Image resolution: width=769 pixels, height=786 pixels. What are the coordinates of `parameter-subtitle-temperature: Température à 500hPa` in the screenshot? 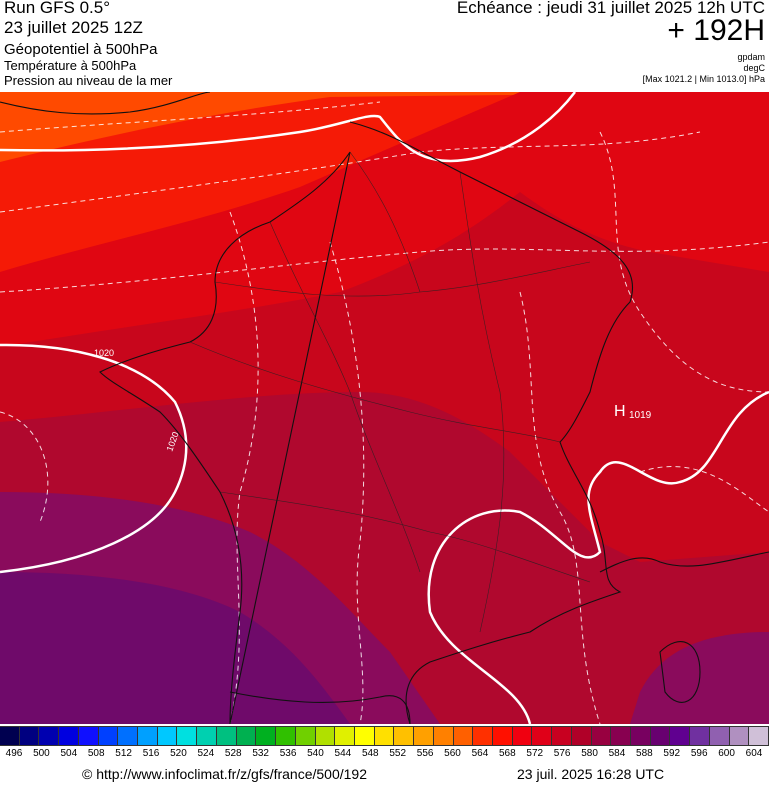 It's located at (70, 65).